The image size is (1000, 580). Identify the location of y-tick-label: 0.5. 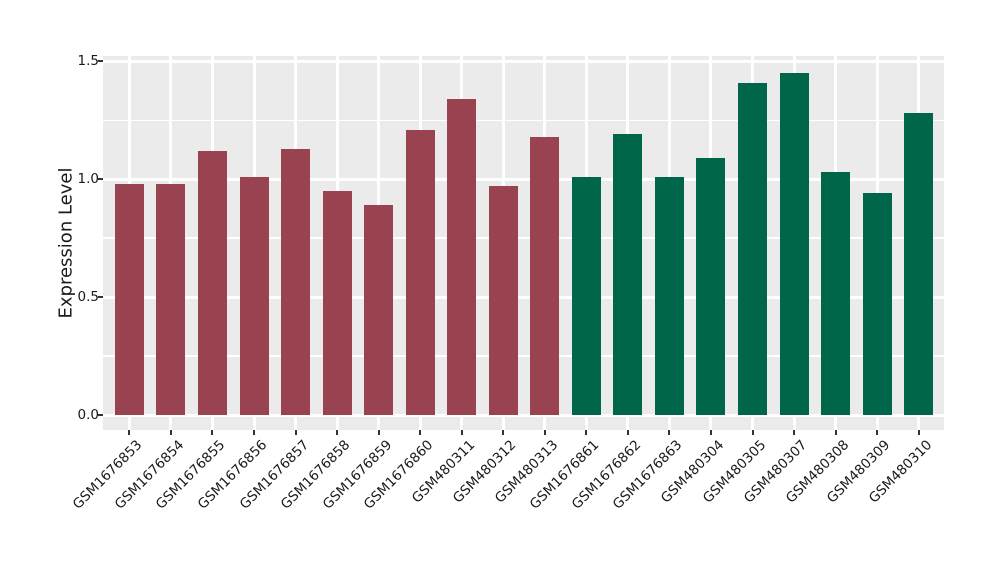
(88, 297).